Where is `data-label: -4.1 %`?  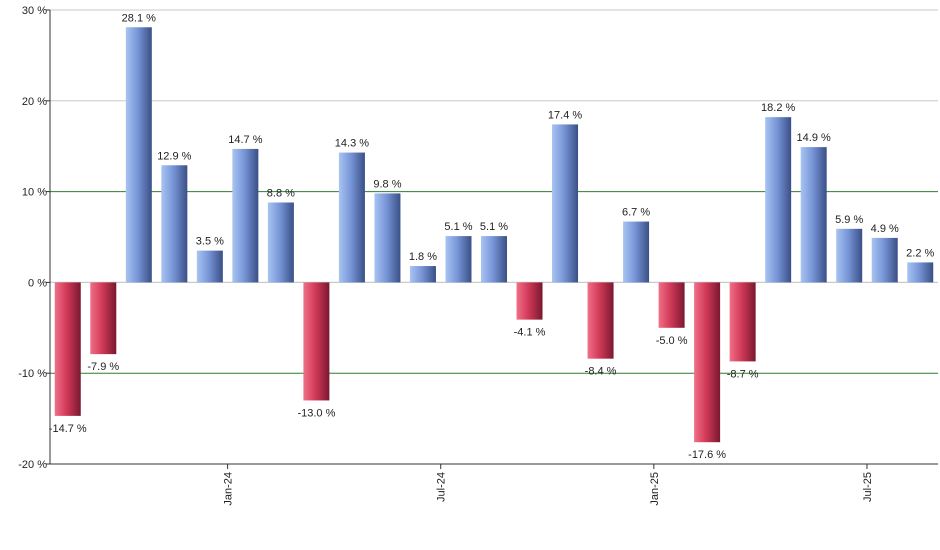
data-label: -4.1 % is located at coordinates (530, 333).